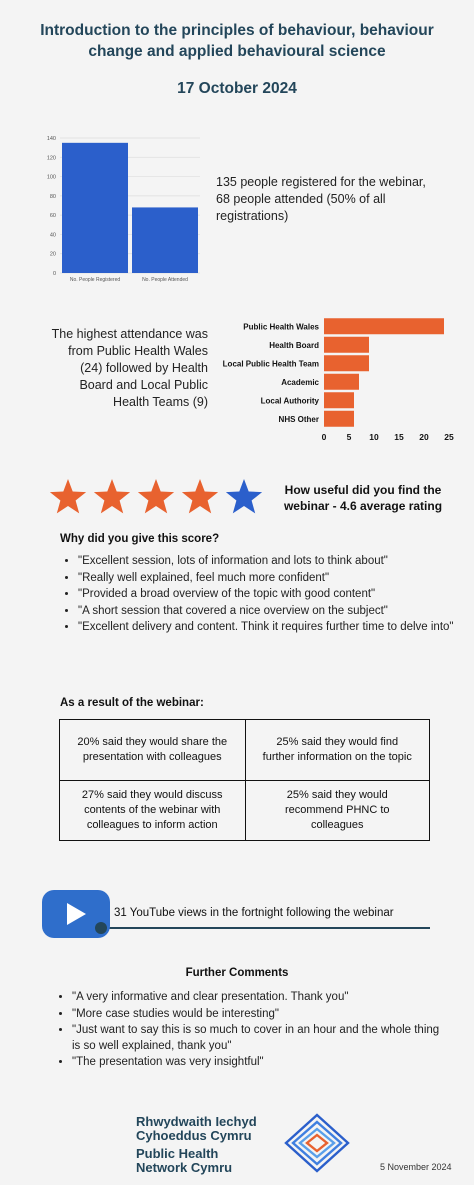 Image resolution: width=474 pixels, height=1185 pixels. I want to click on y-tick-label: 80, so click(53, 197).